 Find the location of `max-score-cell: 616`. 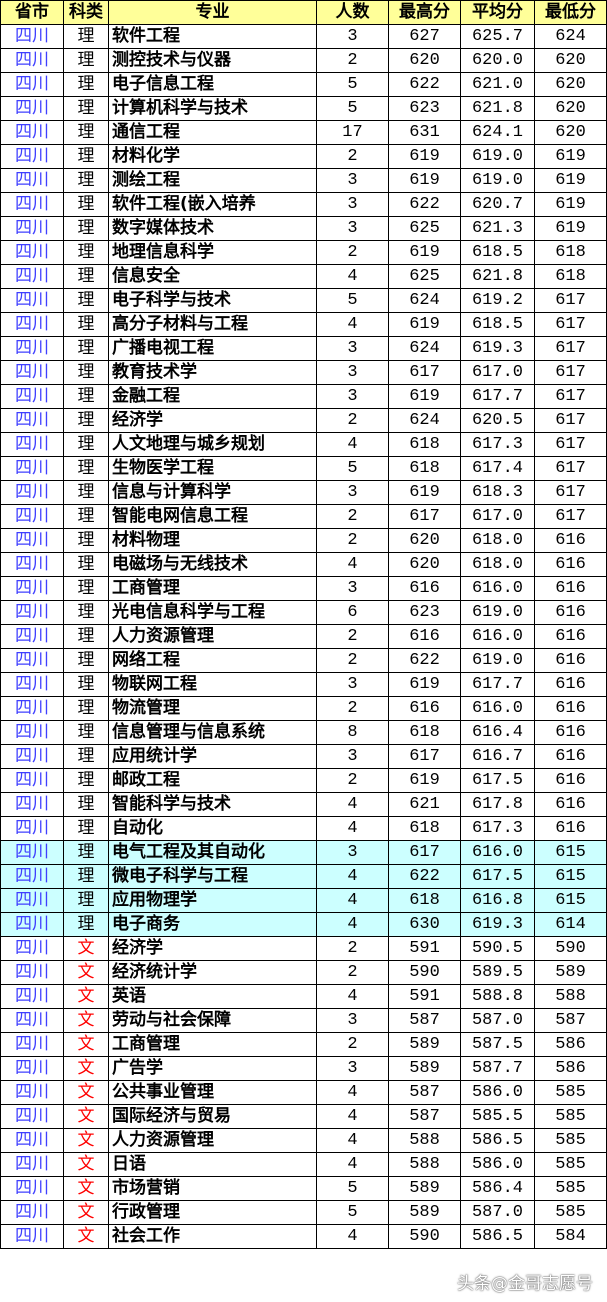

max-score-cell: 616 is located at coordinates (424, 636).